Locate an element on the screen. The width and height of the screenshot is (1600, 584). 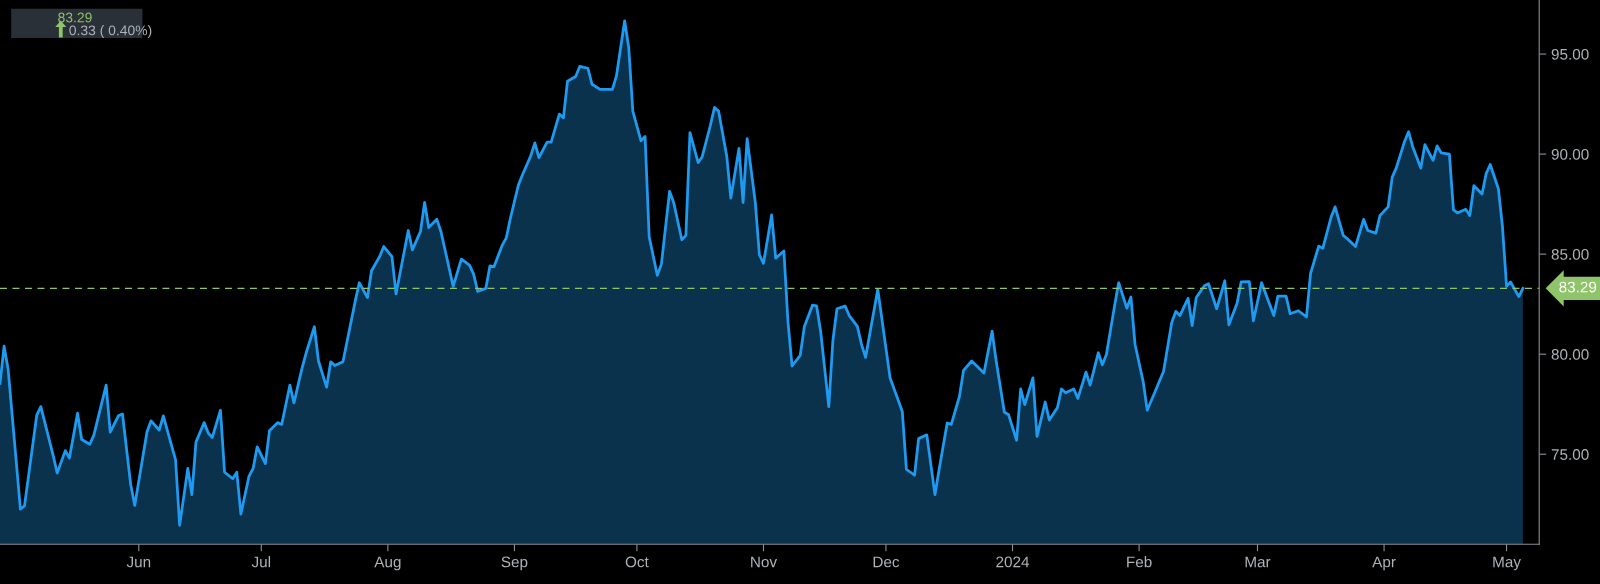
x-tick-label: Sep is located at coordinates (514, 563).